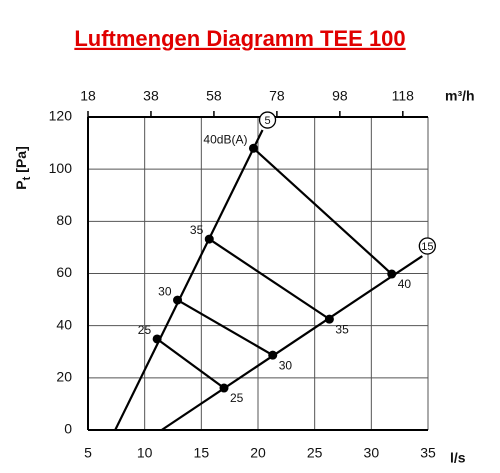 The height and width of the screenshot is (473, 500). I want to click on y-axis-label: Pt [Pa], so click(23, 167).